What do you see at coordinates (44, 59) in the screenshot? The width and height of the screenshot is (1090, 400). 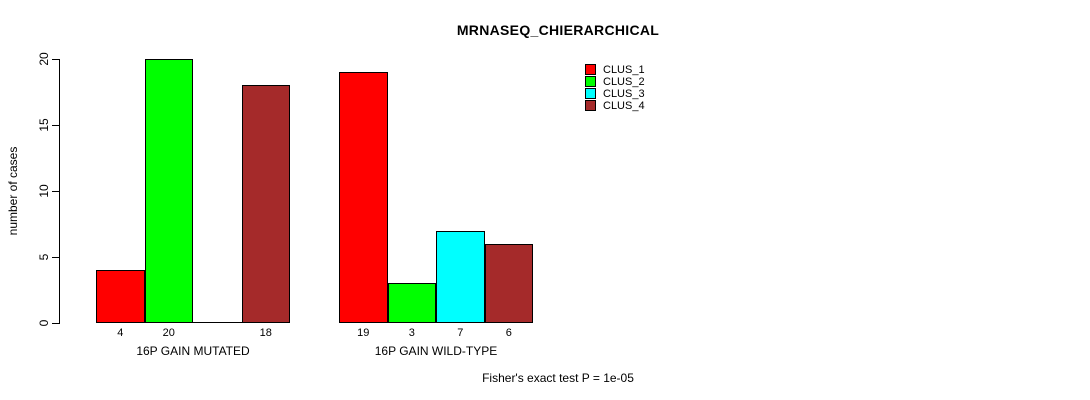 I see `y-tick-label: 20` at bounding box center [44, 59].